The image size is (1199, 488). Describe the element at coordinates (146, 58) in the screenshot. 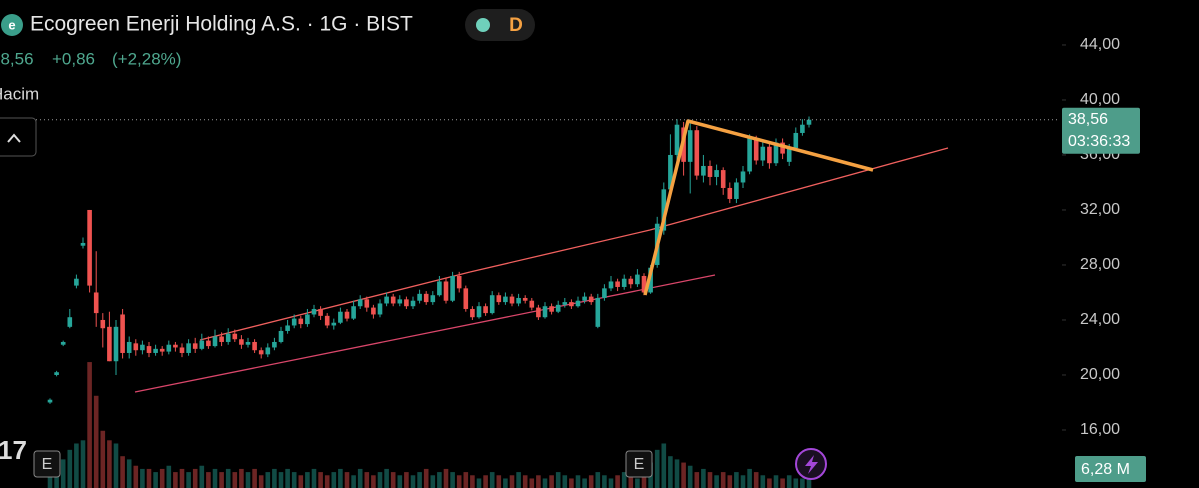

I see `header-change-pct: (+2,28%)` at that location.